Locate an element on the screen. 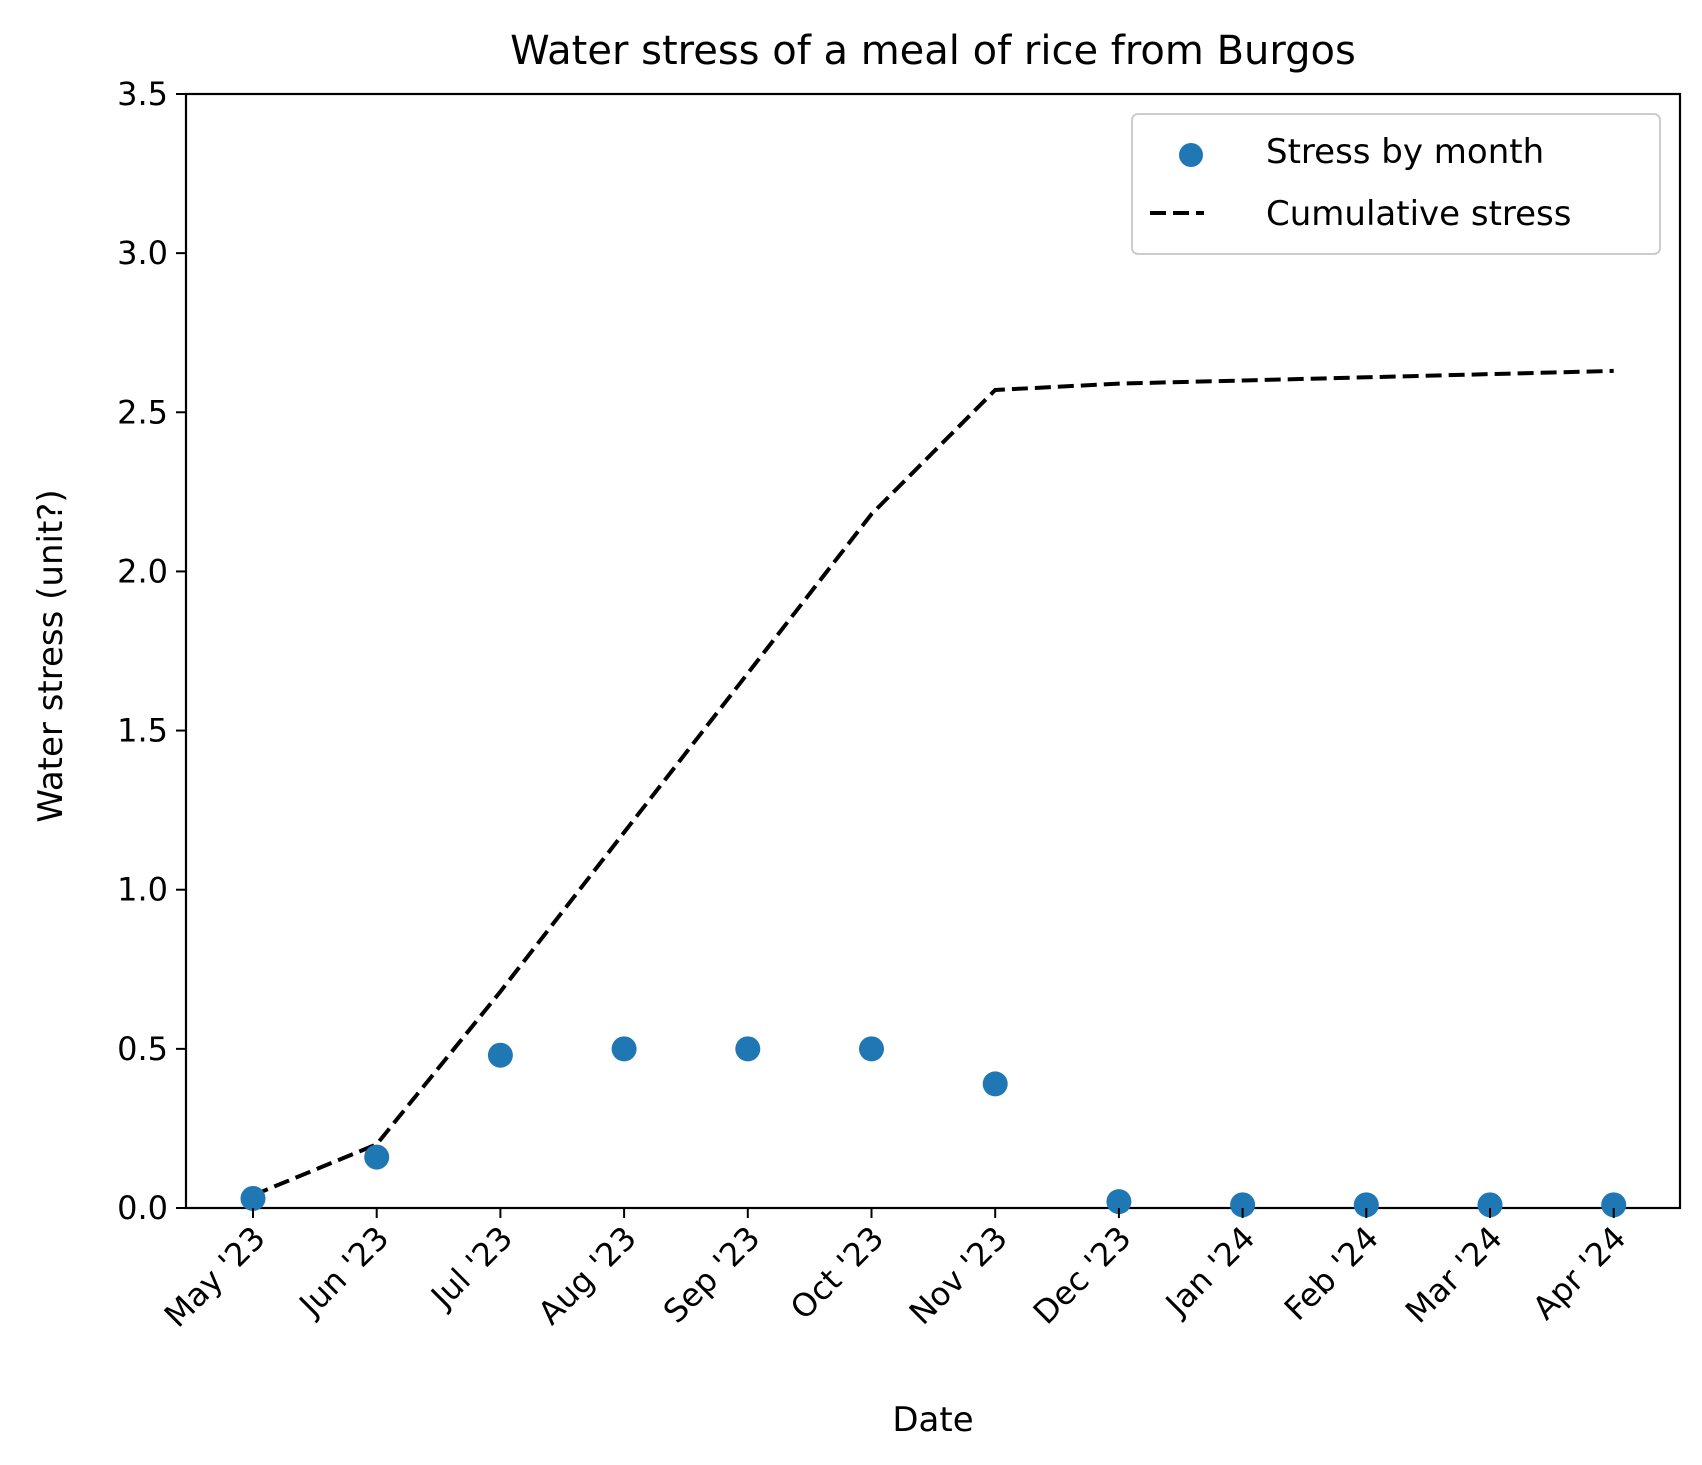  y-tick-label: 2.5 is located at coordinates (142, 412).